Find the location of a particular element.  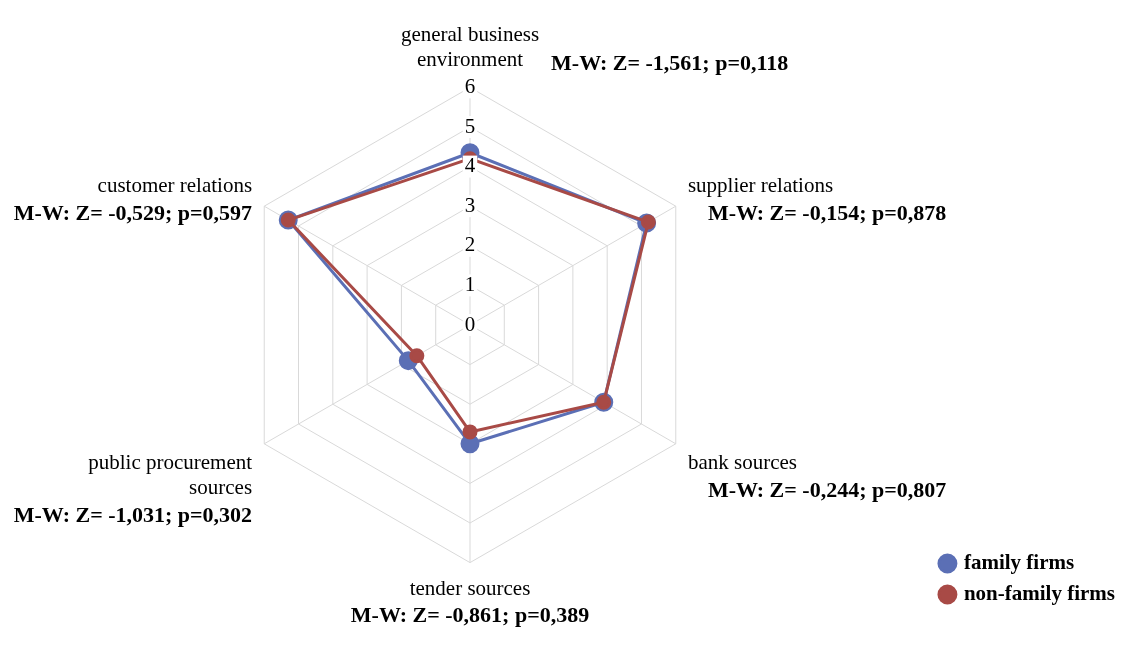

spoke-label: tender sources is located at coordinates (470, 587).